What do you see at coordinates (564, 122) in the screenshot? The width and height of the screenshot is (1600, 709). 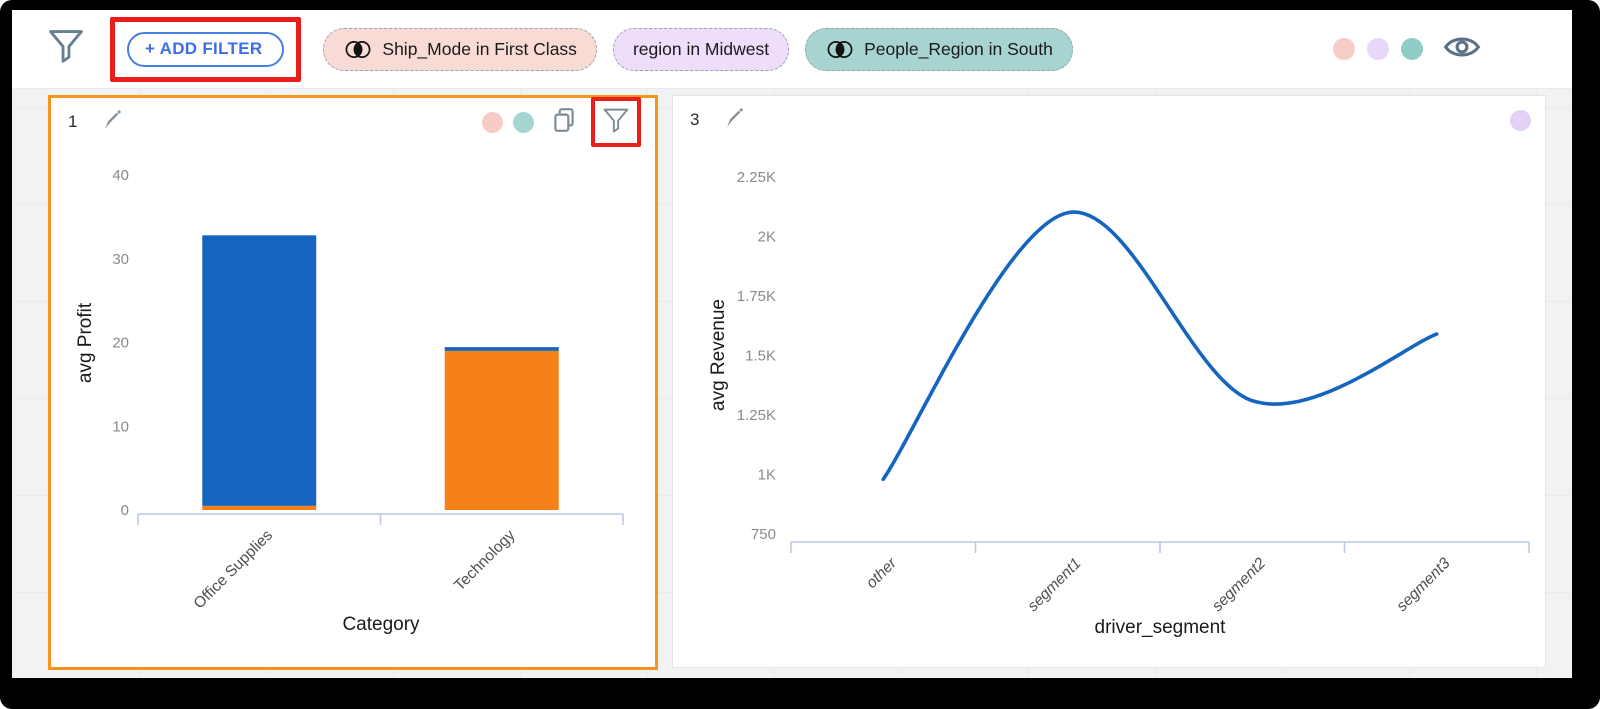 I see `copy-icon` at bounding box center [564, 122].